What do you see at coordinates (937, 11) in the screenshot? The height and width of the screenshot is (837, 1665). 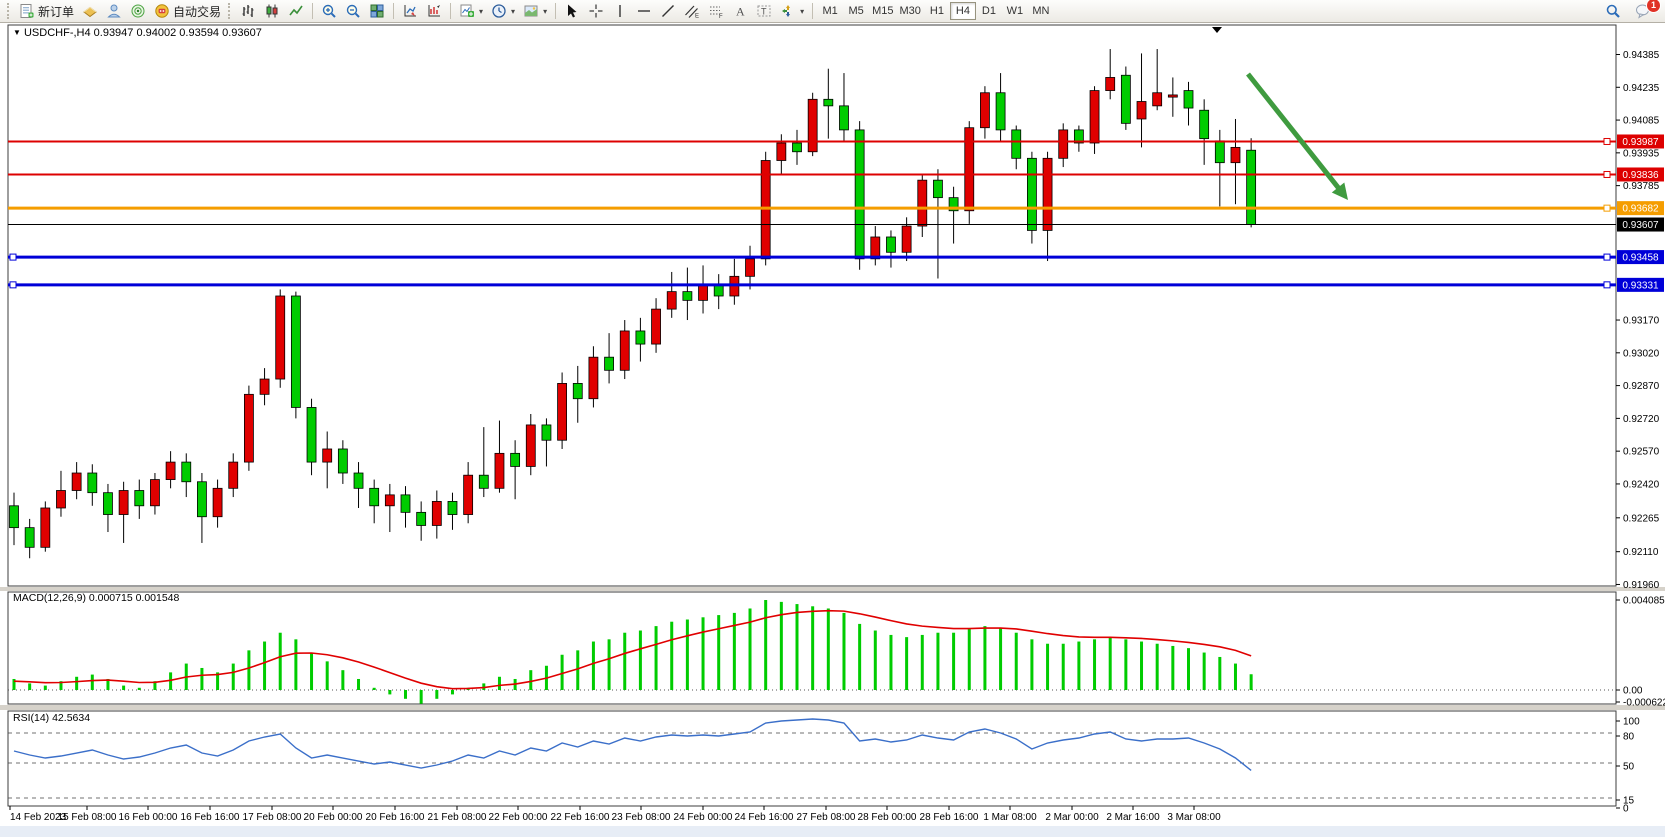 I see `timeframe-h1: H1` at bounding box center [937, 11].